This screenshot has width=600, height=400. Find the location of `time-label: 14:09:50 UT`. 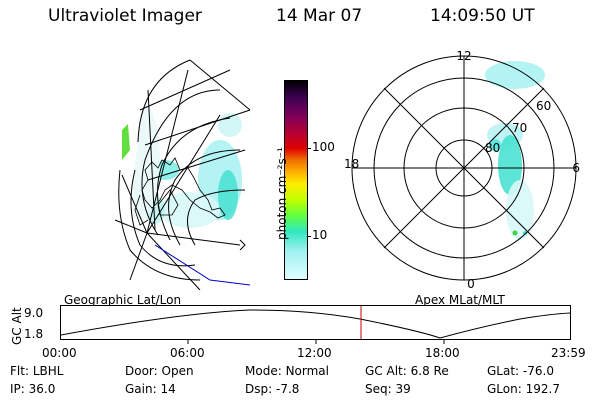

time-label: 14:09:50 UT is located at coordinates (482, 16).